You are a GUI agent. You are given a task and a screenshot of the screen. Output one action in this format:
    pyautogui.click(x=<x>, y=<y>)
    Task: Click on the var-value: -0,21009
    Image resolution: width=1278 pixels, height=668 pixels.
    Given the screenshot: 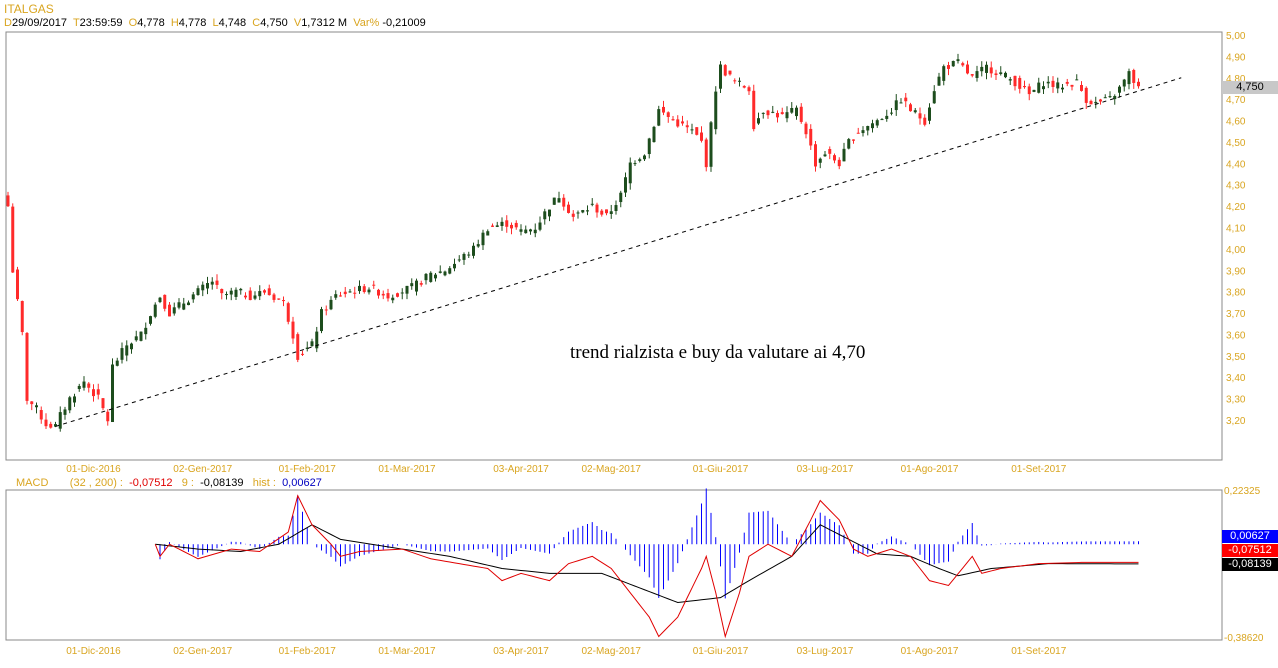 What is the action you would take?
    pyautogui.click(x=404, y=23)
    